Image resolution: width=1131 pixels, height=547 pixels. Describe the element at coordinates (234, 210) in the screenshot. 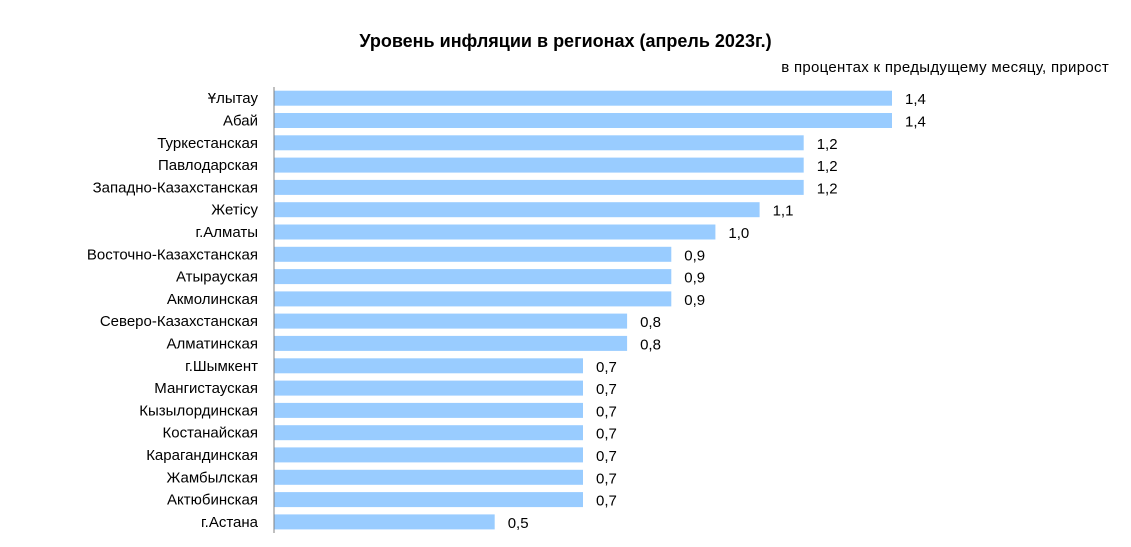

I see `category-label: Жетісу` at that location.